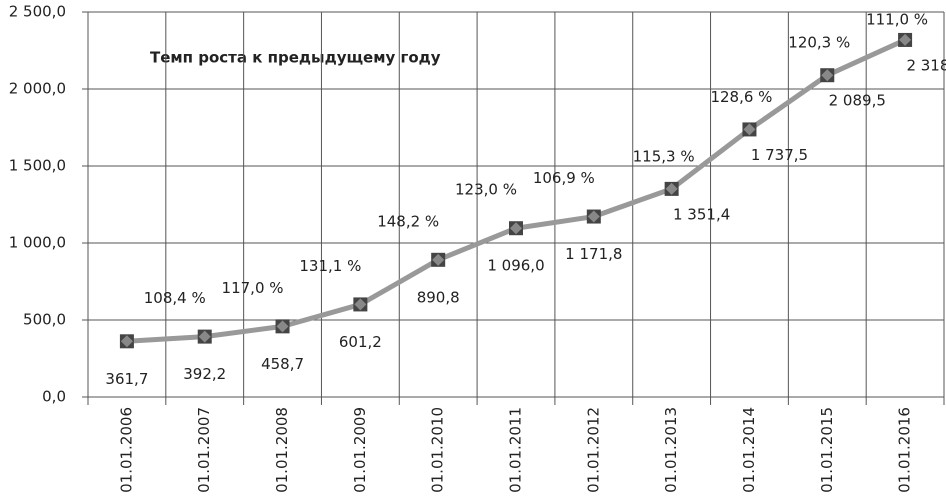  What do you see at coordinates (37, 243) in the screenshot?
I see `y-tick-label: 1 000,0` at bounding box center [37, 243].